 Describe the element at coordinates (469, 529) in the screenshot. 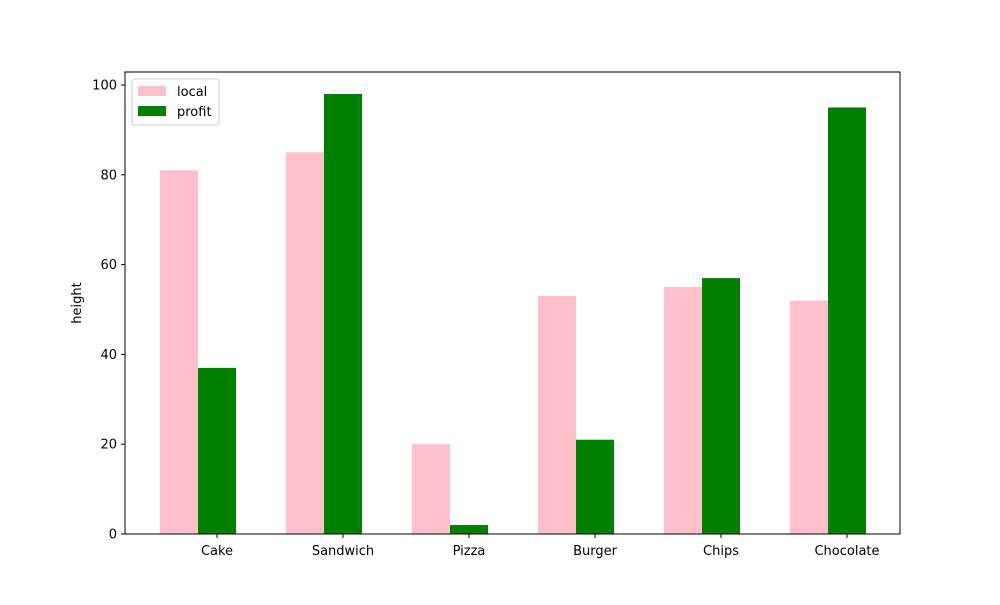

I see `bar-profit-pizza` at that location.